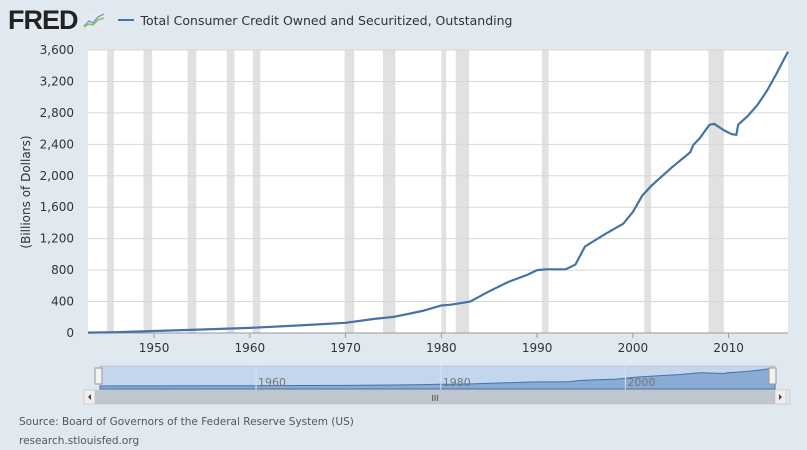 This screenshot has height=450, width=807. Describe the element at coordinates (89, 397) in the screenshot. I see `arrow-left-icon` at that location.